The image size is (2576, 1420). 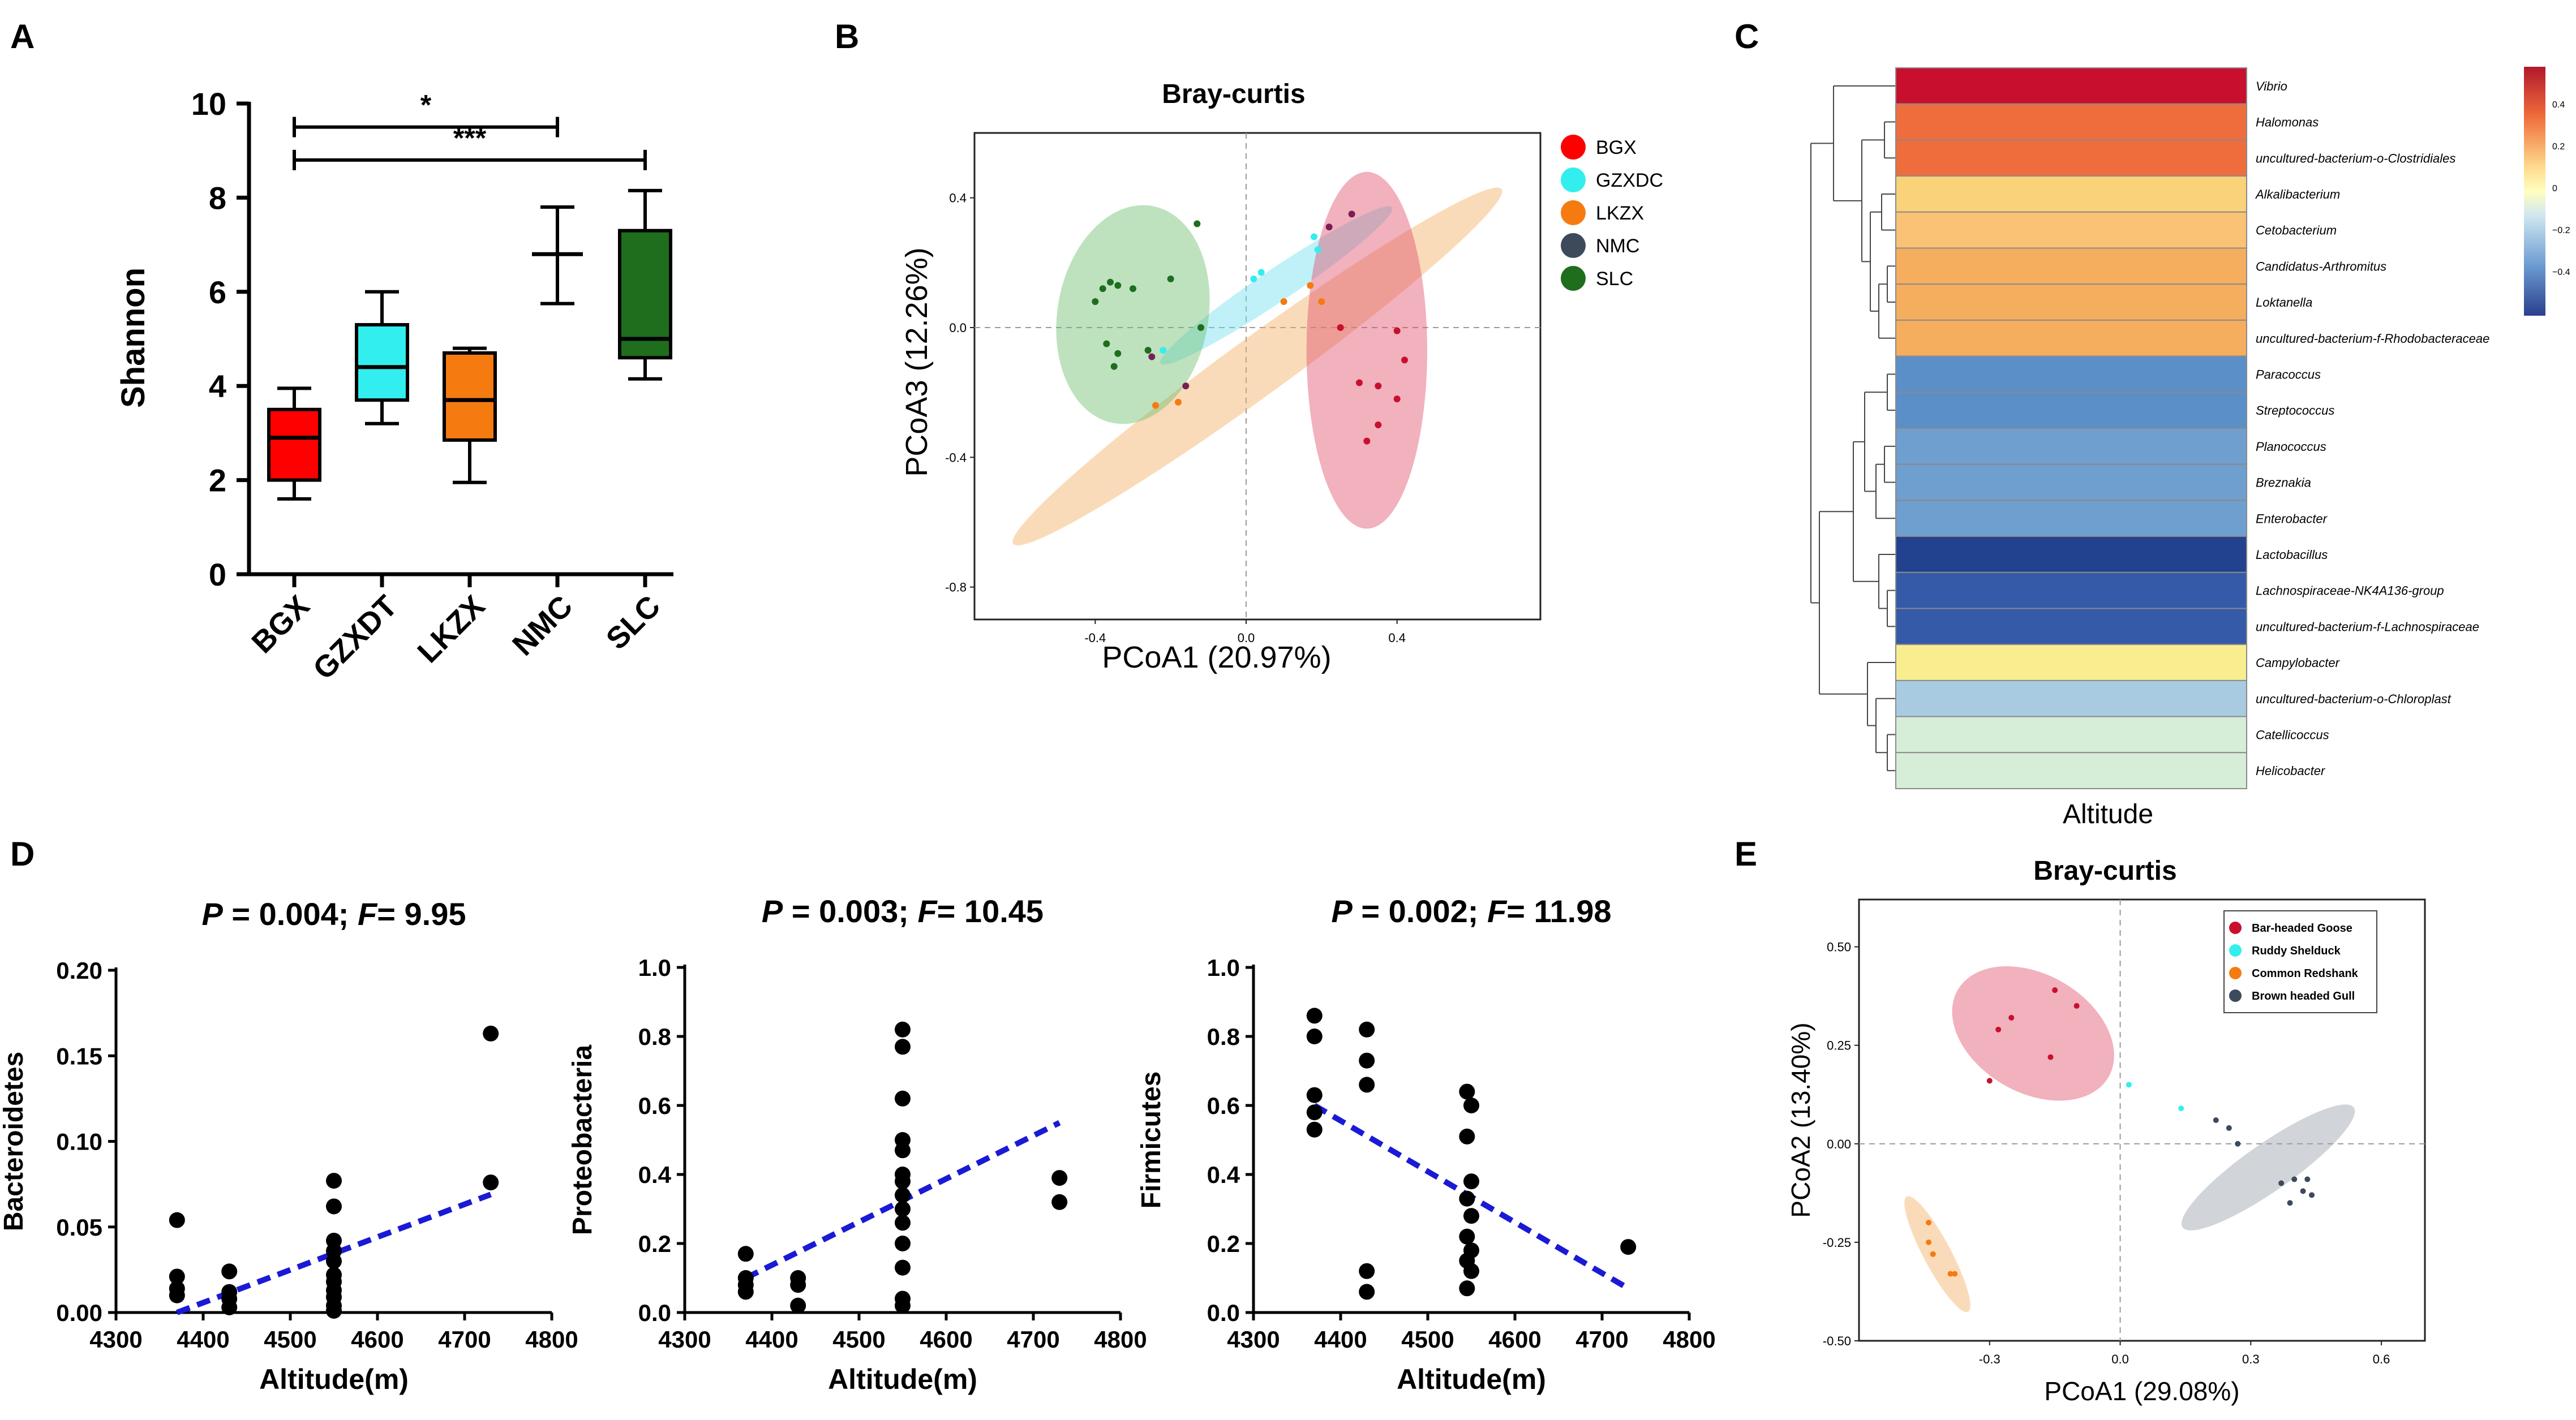 I want to click on a-y-tick-label: 0, so click(x=217, y=575).